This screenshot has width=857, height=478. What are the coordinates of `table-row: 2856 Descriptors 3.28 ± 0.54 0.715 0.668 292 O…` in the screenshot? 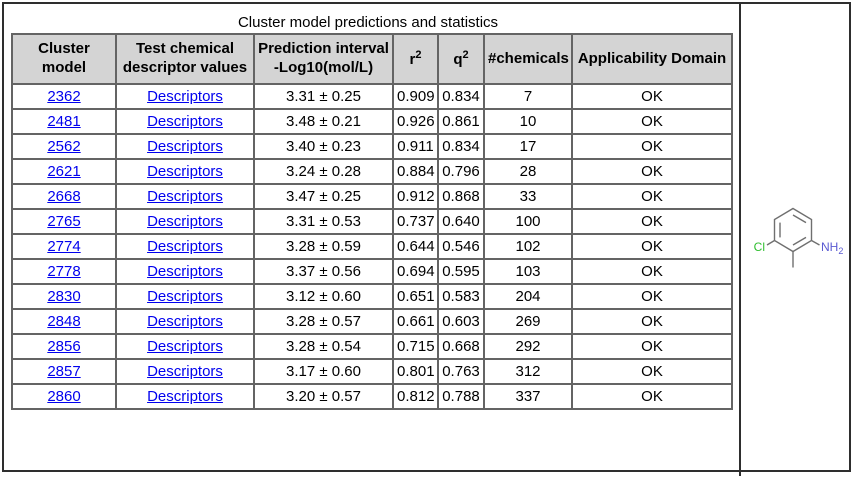 It's located at (372, 346).